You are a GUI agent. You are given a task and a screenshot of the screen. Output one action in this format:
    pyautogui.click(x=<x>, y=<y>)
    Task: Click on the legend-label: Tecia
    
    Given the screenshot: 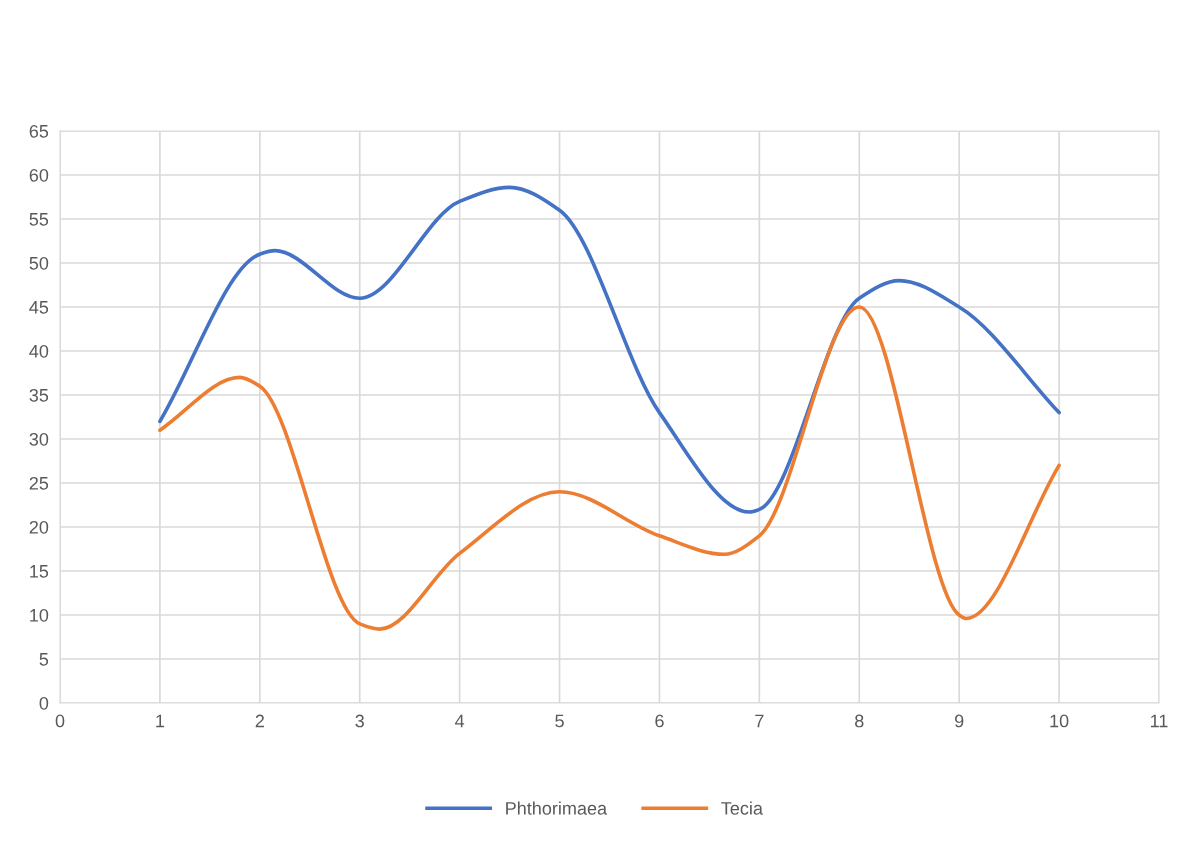 What is the action you would take?
    pyautogui.click(x=742, y=808)
    